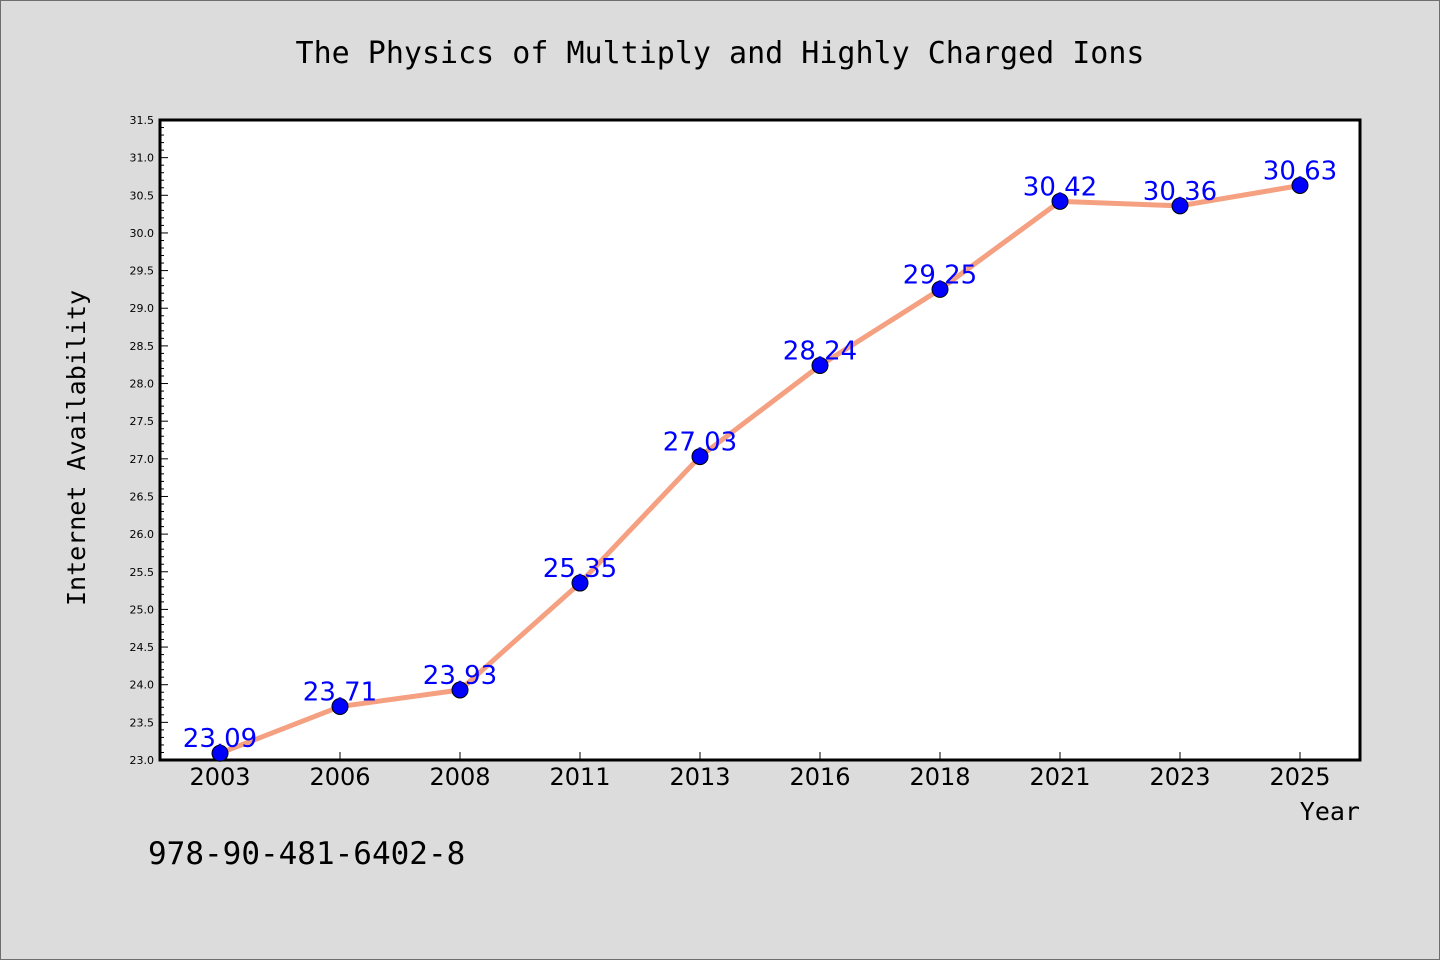 The width and height of the screenshot is (1440, 960). Describe the element at coordinates (460, 676) in the screenshot. I see `data-label: 23.93` at that location.